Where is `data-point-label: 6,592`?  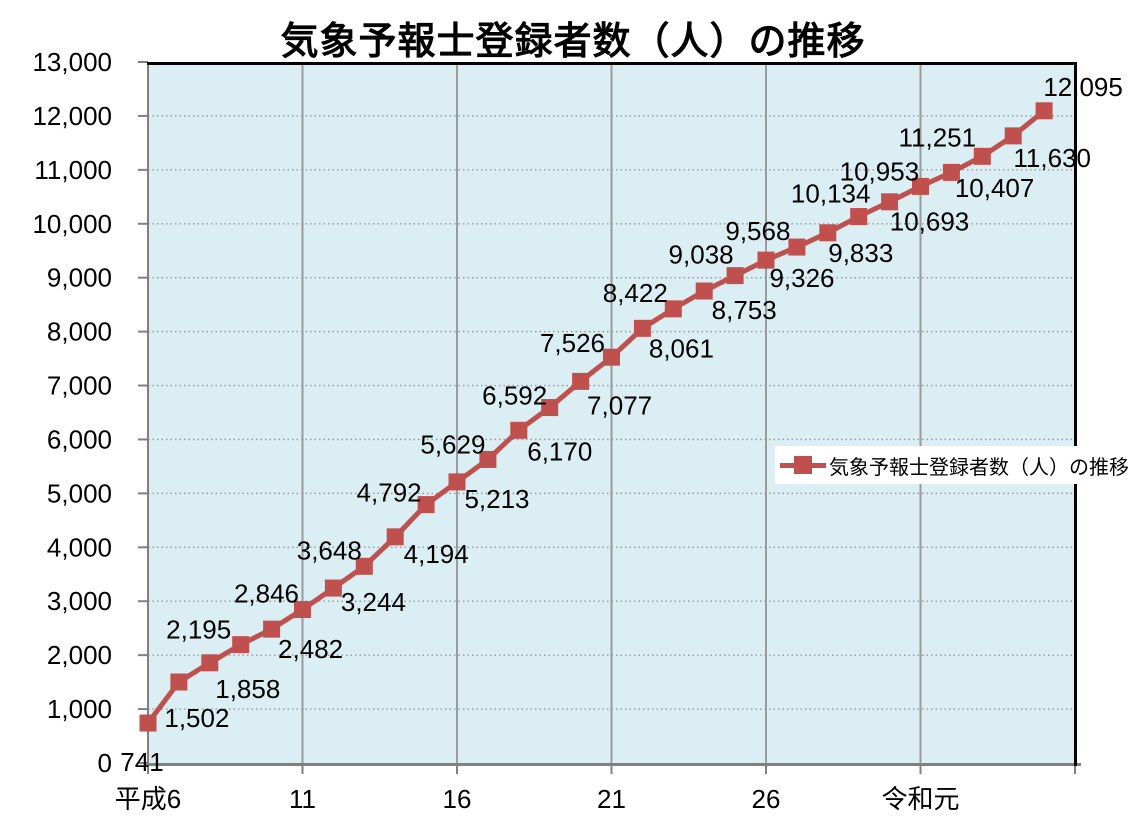 data-point-label: 6,592 is located at coordinates (514, 396).